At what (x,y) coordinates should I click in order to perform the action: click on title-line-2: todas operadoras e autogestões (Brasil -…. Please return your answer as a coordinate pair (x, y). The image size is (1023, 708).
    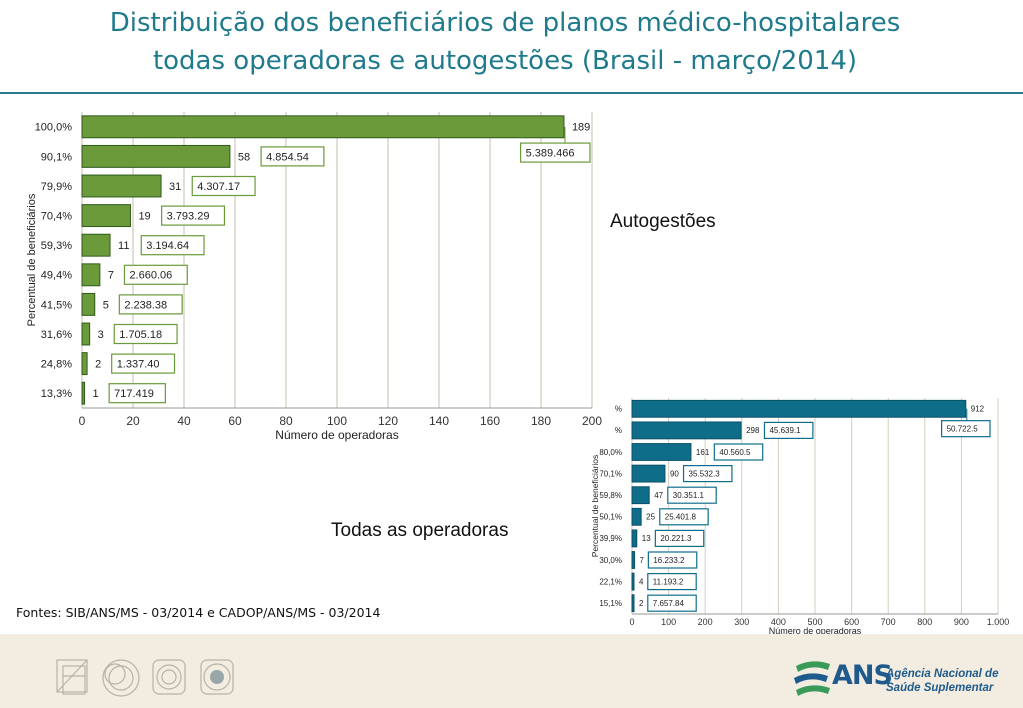
    Looking at the image, I should click on (505, 61).